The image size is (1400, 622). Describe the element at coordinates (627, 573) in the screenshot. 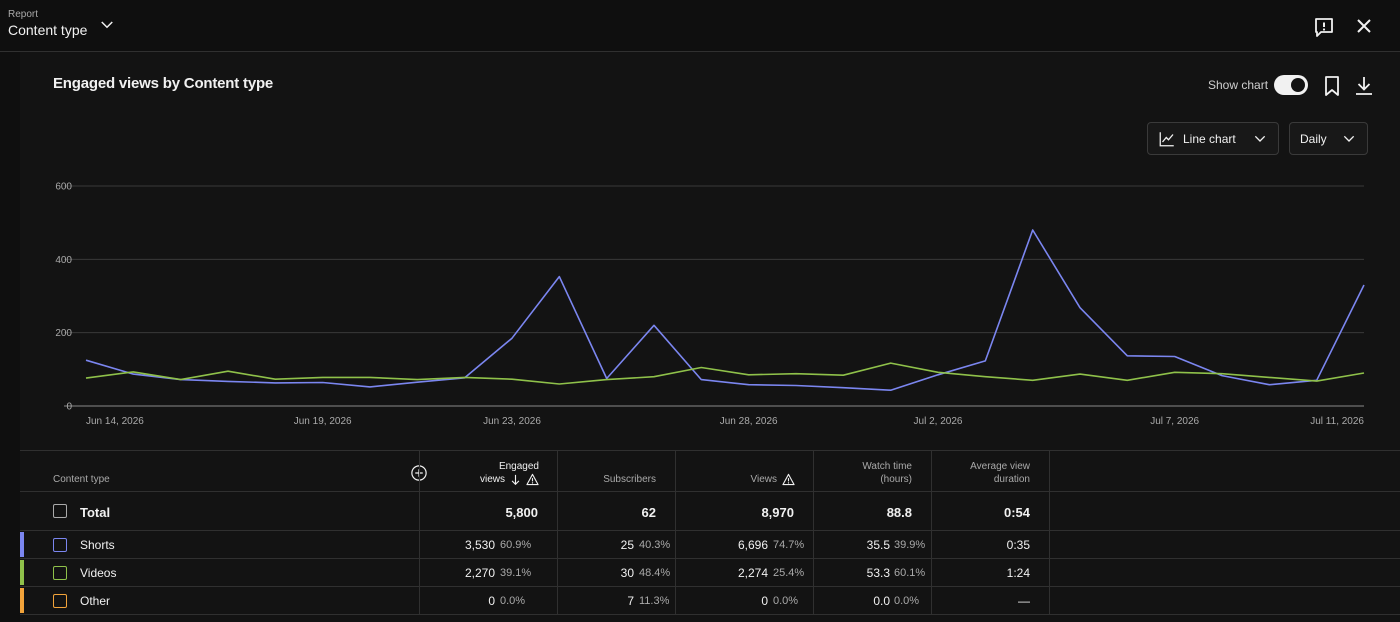

I see `cell-subscribers: 30` at that location.